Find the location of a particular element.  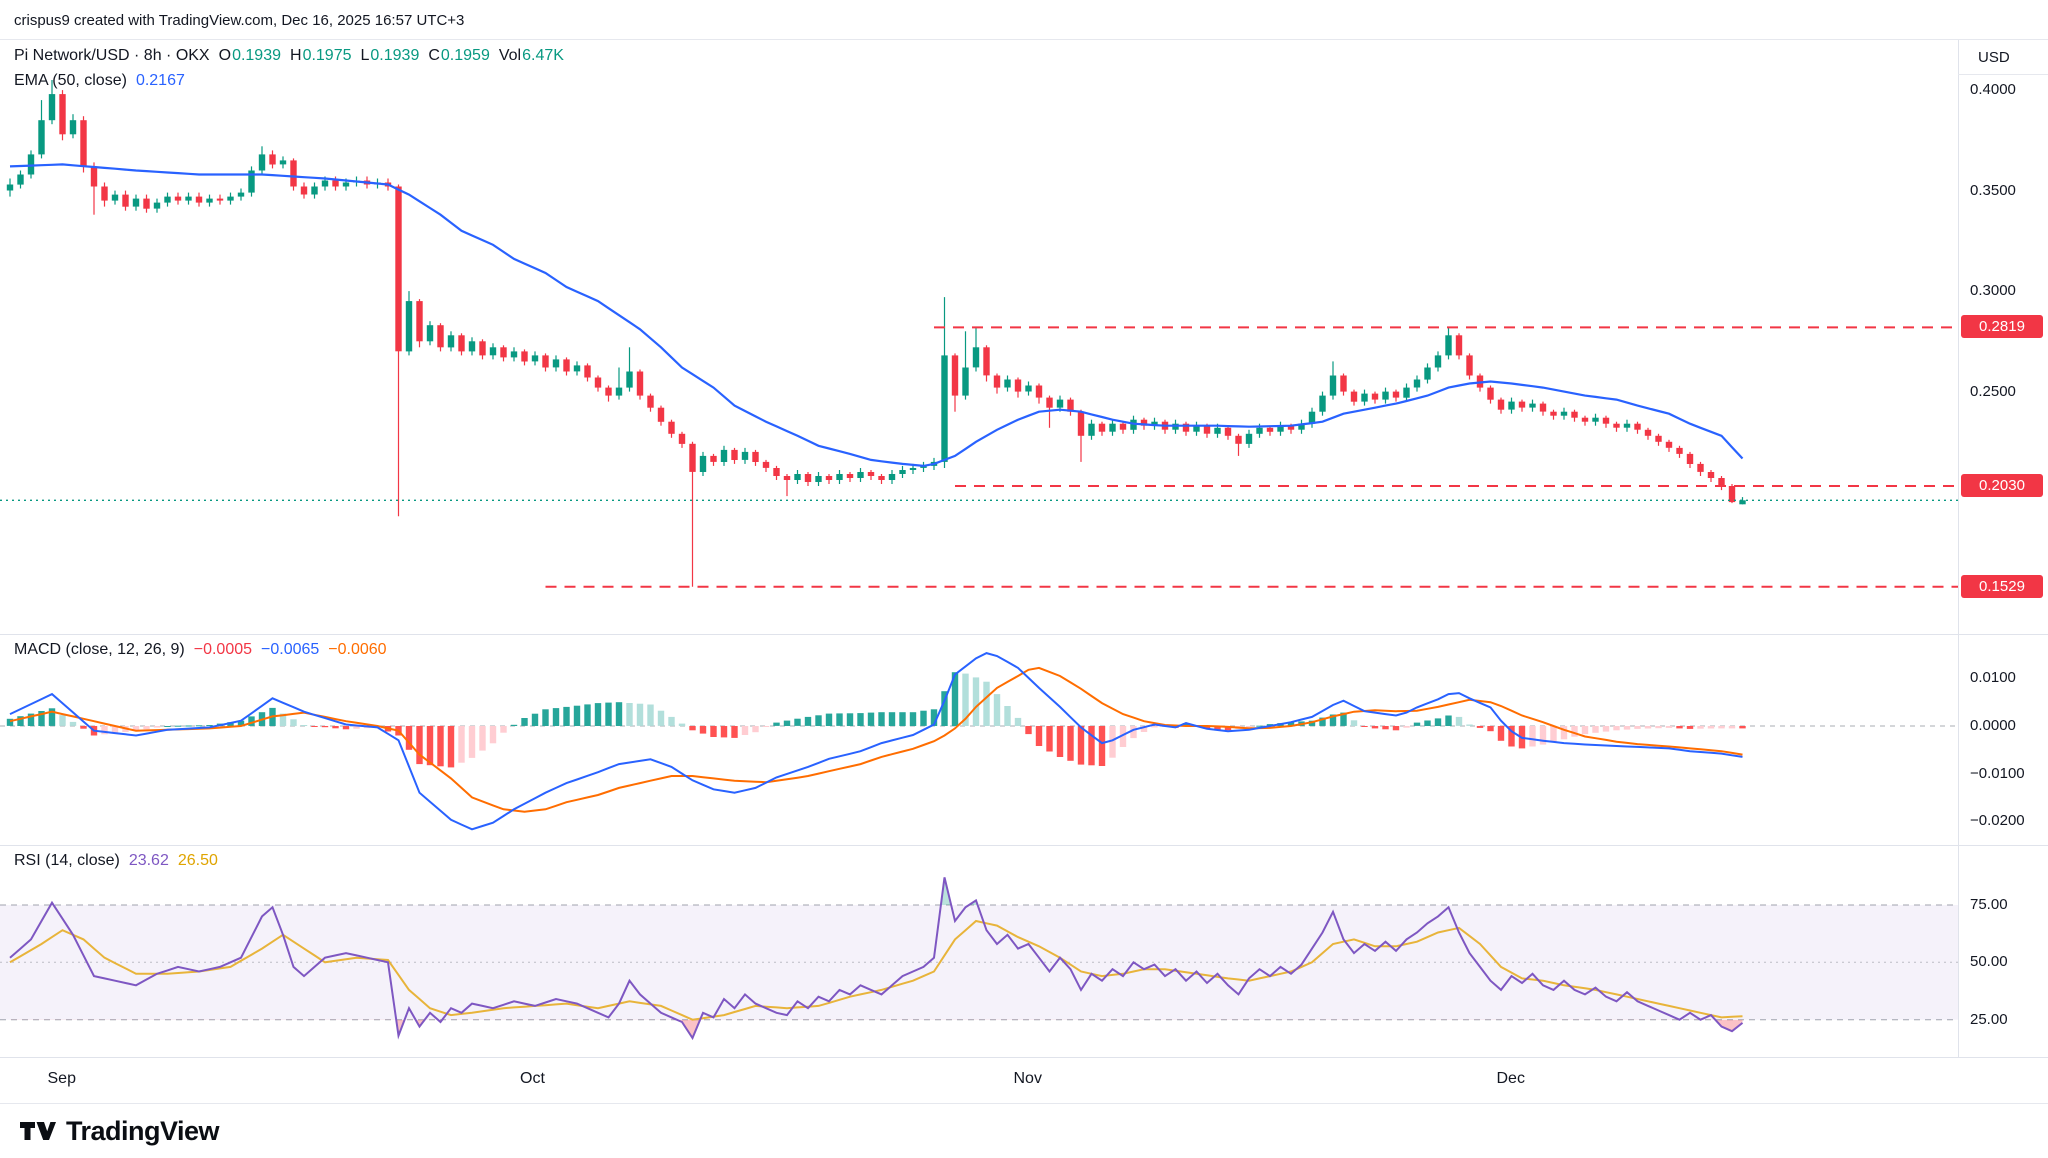

ohlc-high: H 0.1975 is located at coordinates (321, 55).